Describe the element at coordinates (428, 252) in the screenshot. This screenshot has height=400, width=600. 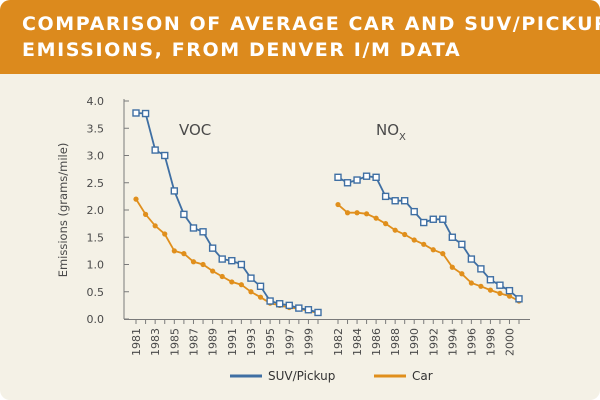
I see `car-line-nox` at that location.